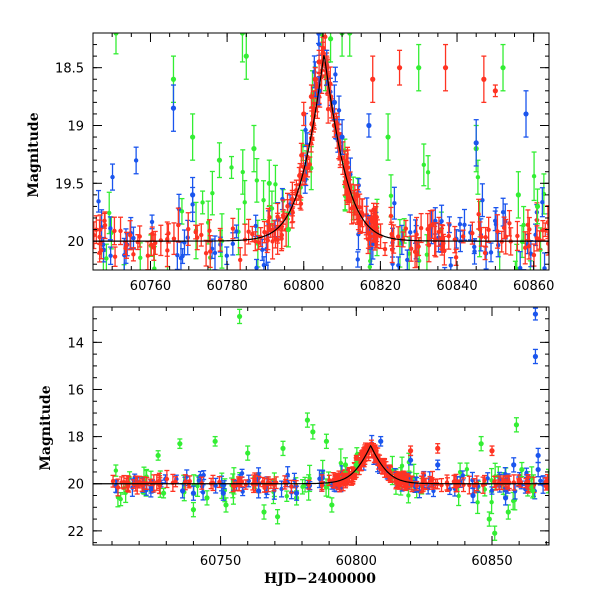  I want to click on y-tick-label: 14, so click(75, 343).